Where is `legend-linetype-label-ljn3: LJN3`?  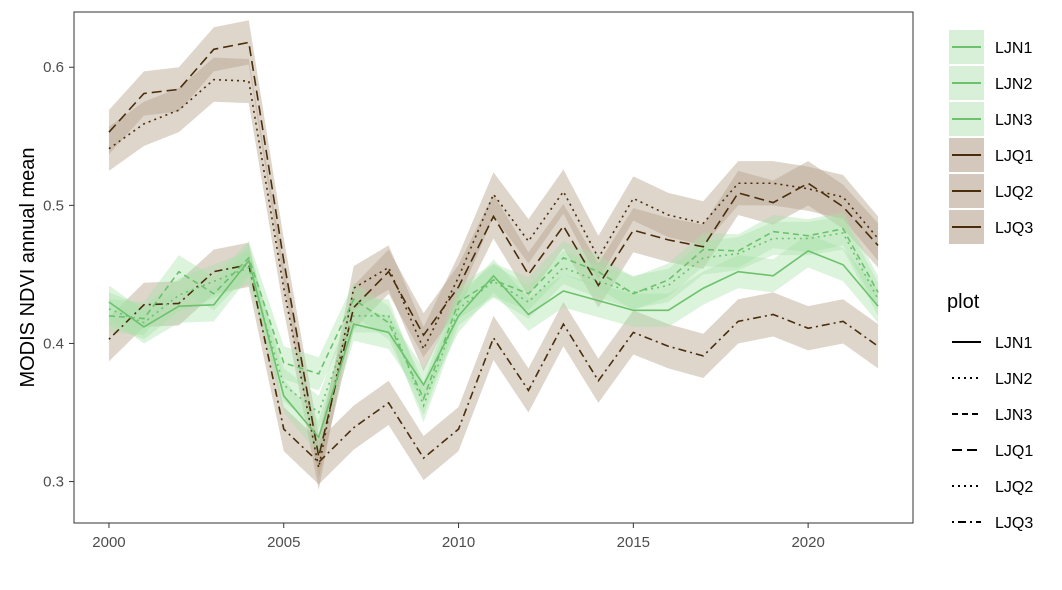 legend-linetype-label-ljn3: LJN3 is located at coordinates (1013, 415).